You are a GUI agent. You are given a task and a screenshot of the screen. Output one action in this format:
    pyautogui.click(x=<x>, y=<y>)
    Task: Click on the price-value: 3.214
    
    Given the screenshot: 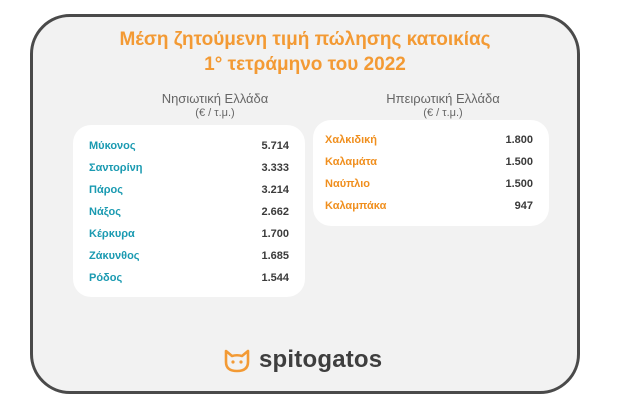 What is the action you would take?
    pyautogui.click(x=275, y=190)
    